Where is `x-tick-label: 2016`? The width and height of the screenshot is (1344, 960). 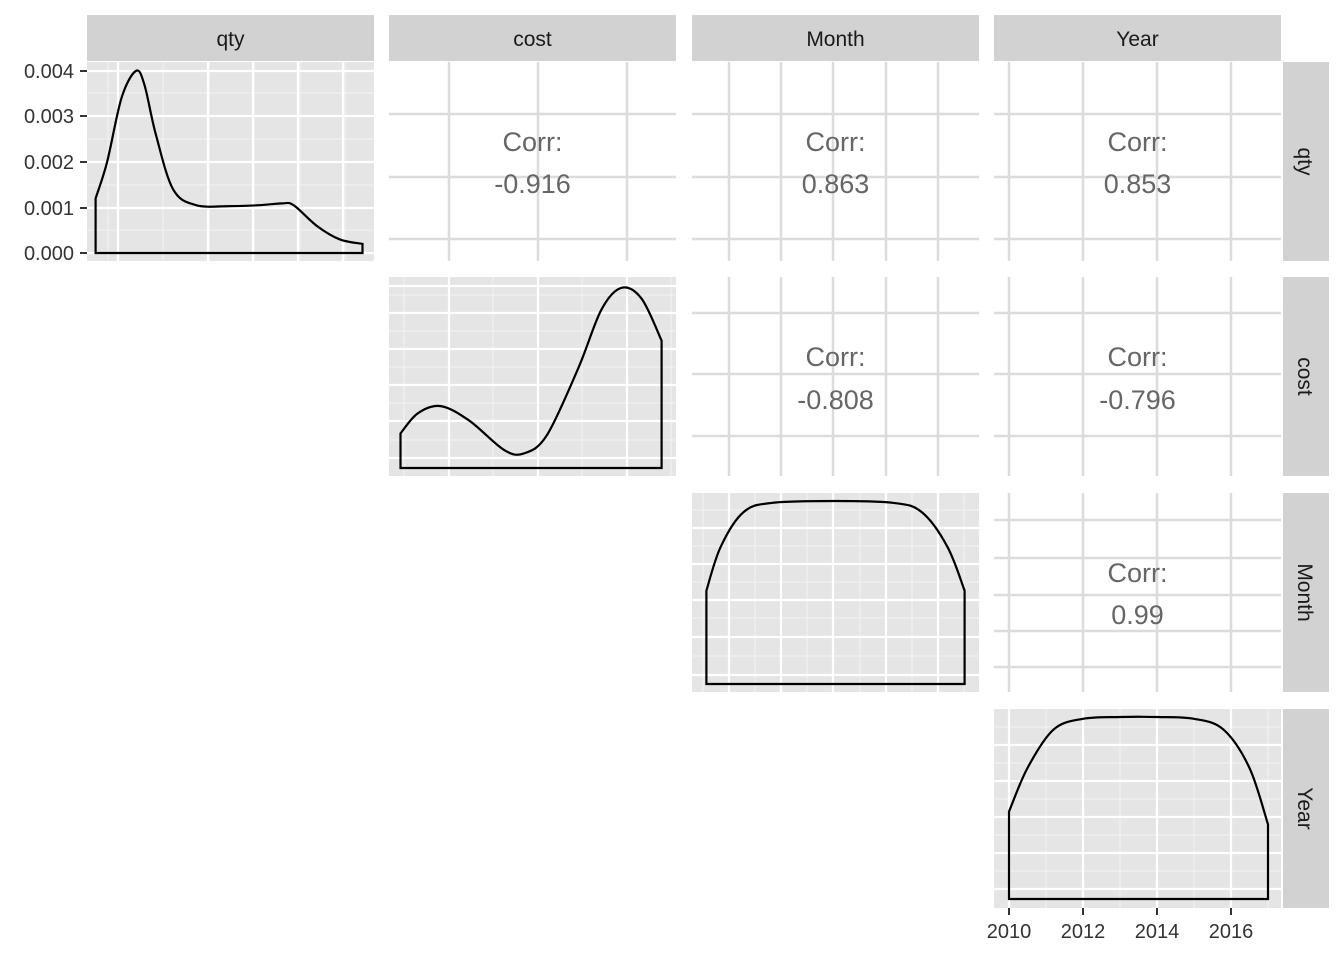 x-tick-label: 2016 is located at coordinates (1231, 932).